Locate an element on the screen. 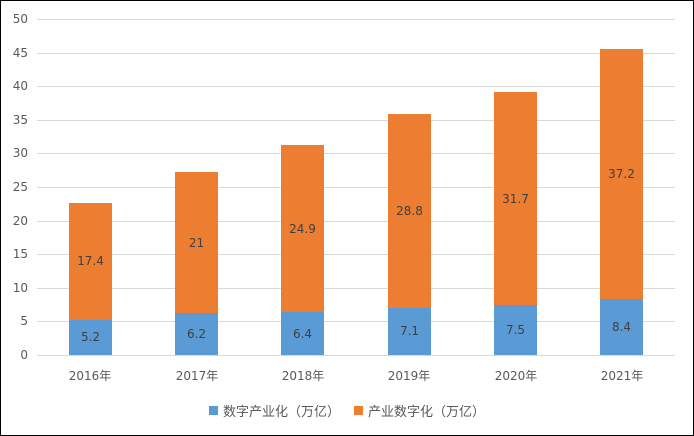 This screenshot has height=436, width=694. bar-stack: 7.1 28.8 is located at coordinates (409, 235).